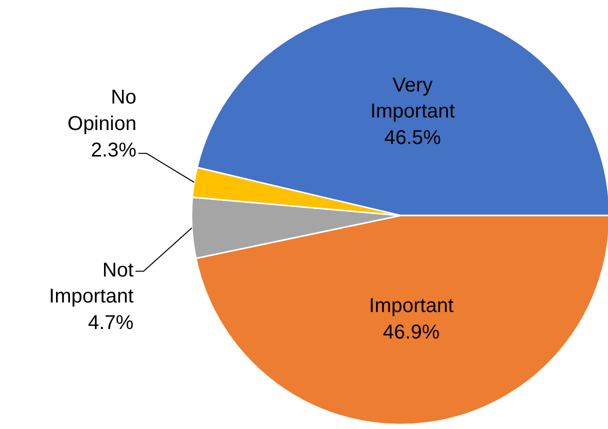  Describe the element at coordinates (113, 150) in the screenshot. I see `data-label: 2.3%` at that location.